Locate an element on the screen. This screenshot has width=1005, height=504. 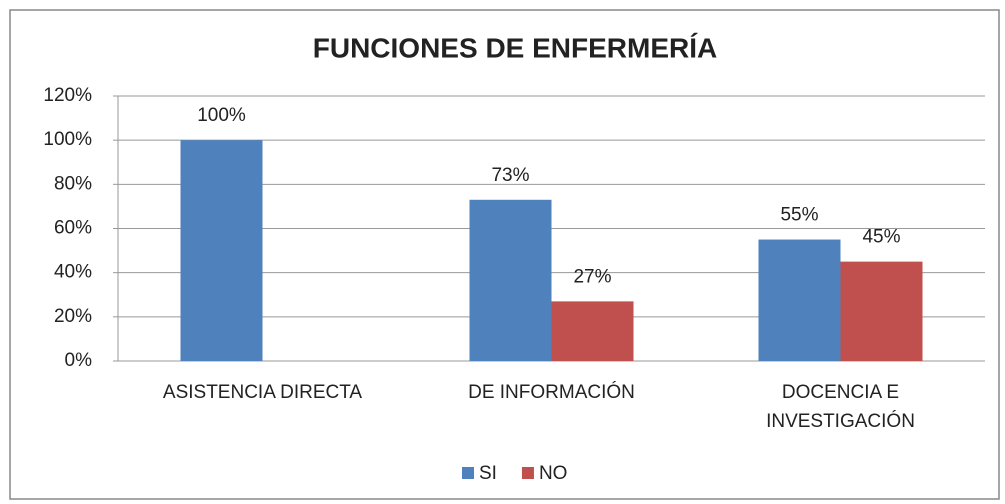
y-tick-label: 100% is located at coordinates (67, 139).